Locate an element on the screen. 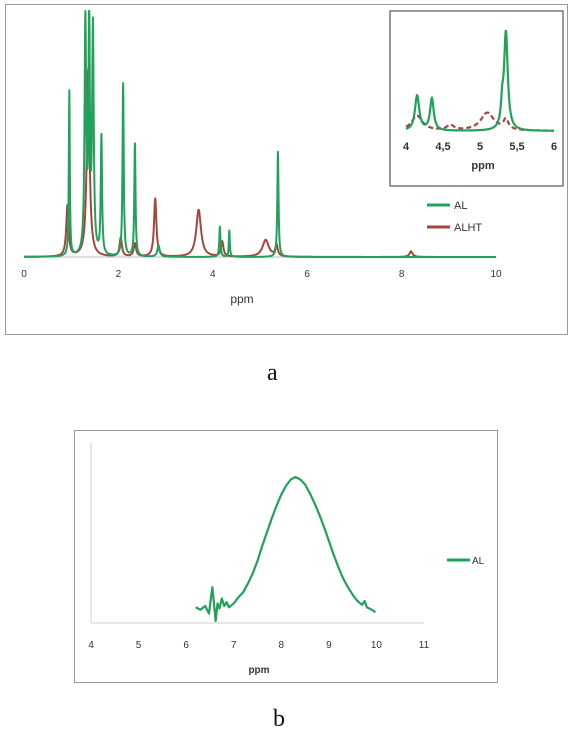  x-tick-label: 9 is located at coordinates (329, 645).